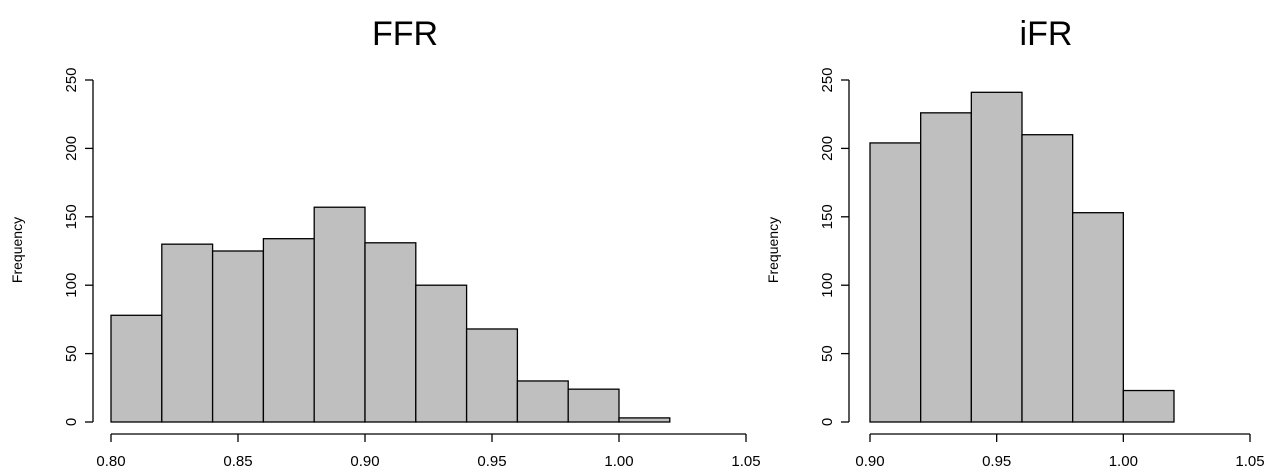 This screenshot has width=1276, height=476. What do you see at coordinates (71, 216) in the screenshot?
I see `ffr-y-tick-label: 150` at bounding box center [71, 216].